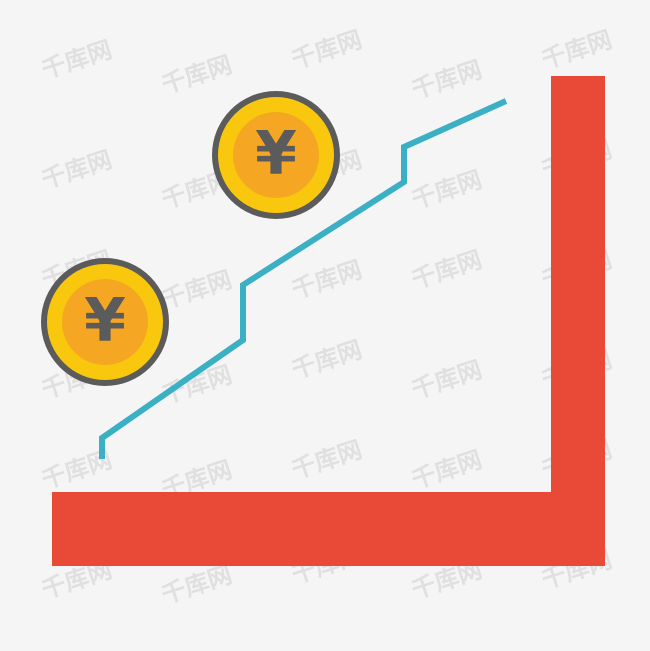  What do you see at coordinates (328, 529) in the screenshot?
I see `horizontal-axis-bar` at bounding box center [328, 529].